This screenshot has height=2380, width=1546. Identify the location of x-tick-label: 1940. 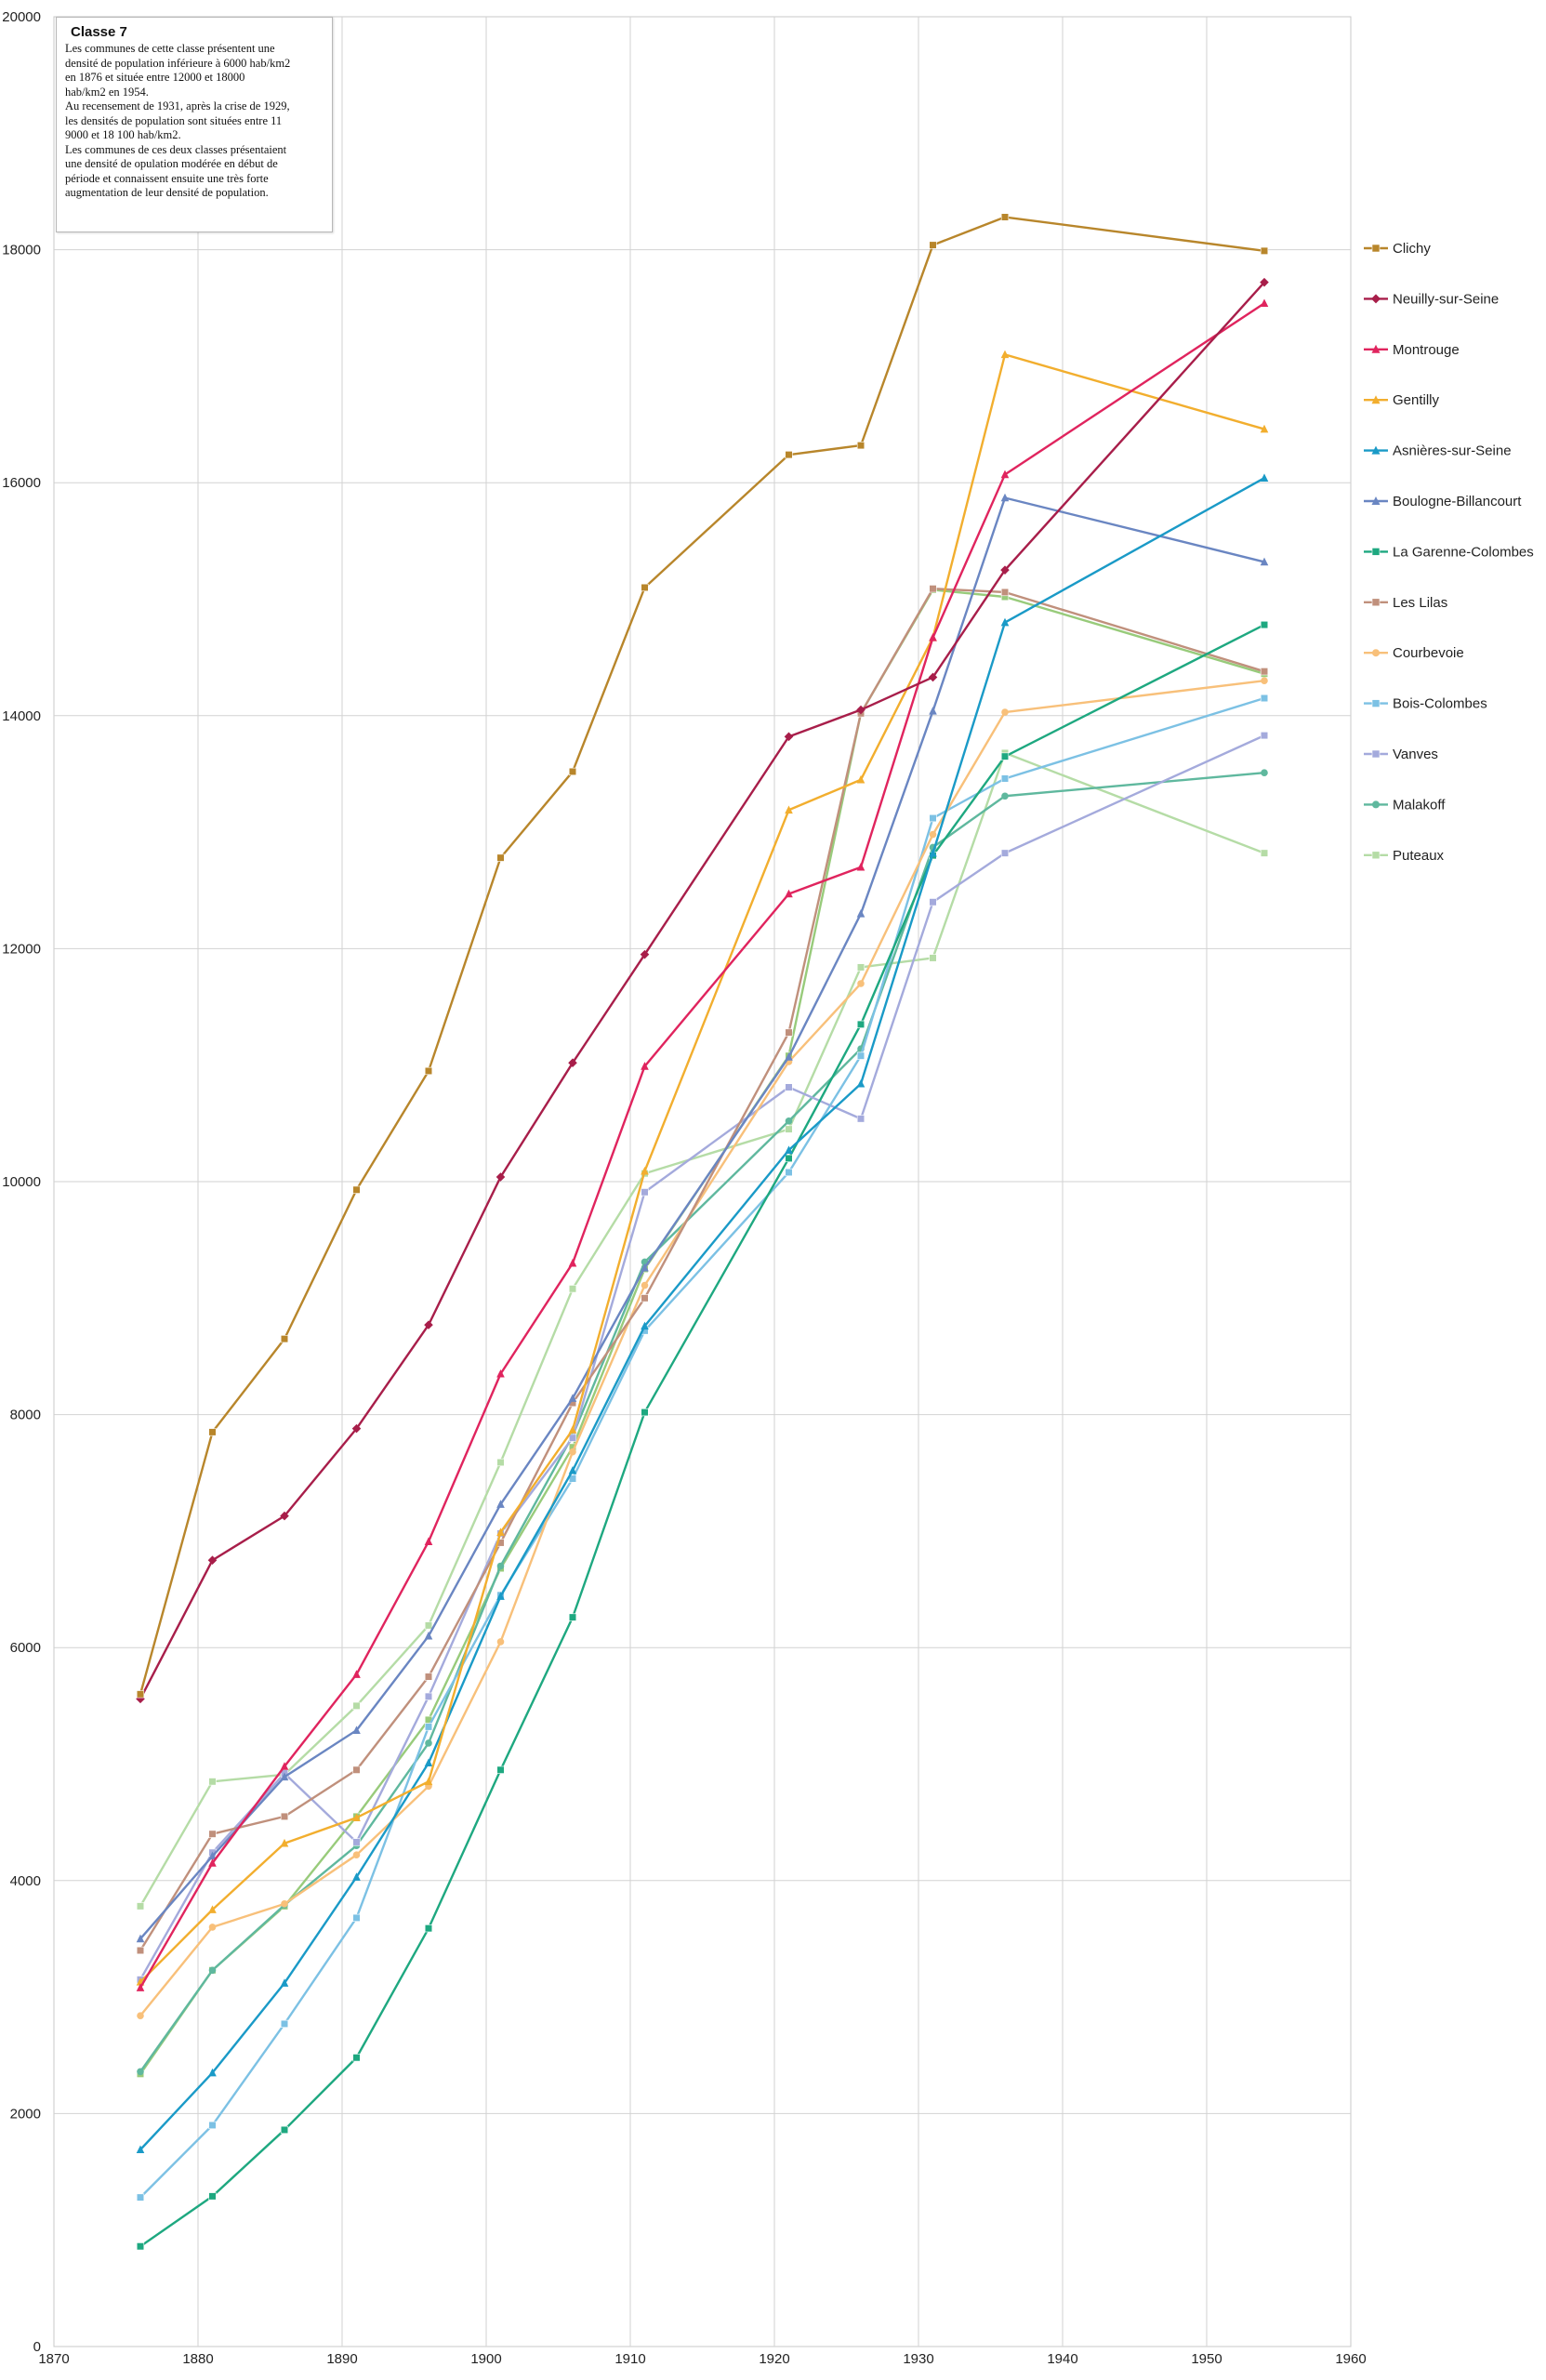
(1062, 2359).